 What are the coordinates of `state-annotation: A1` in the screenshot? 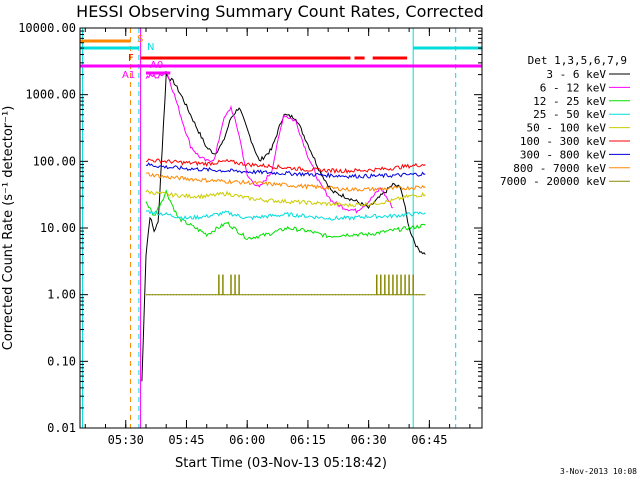 It's located at (128, 75).